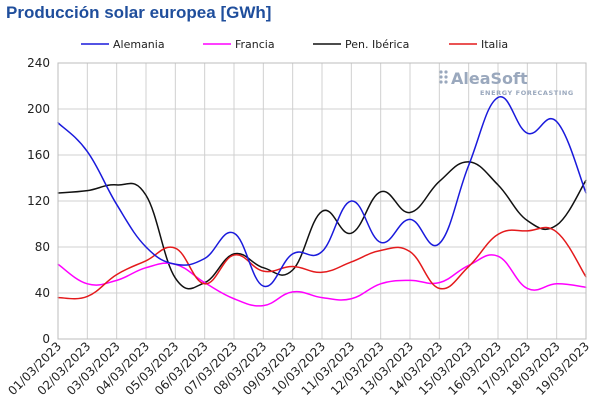  I want to click on y-tick-label: 0, so click(46, 339).